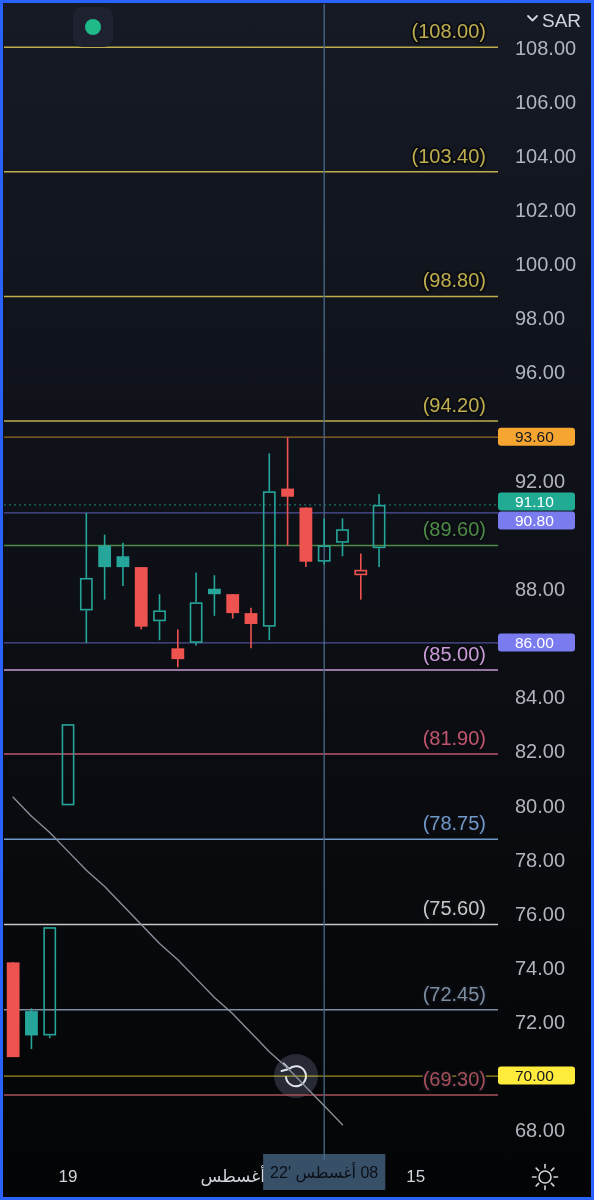 The width and height of the screenshot is (594, 1200). I want to click on x-tick-label: 15, so click(416, 1177).